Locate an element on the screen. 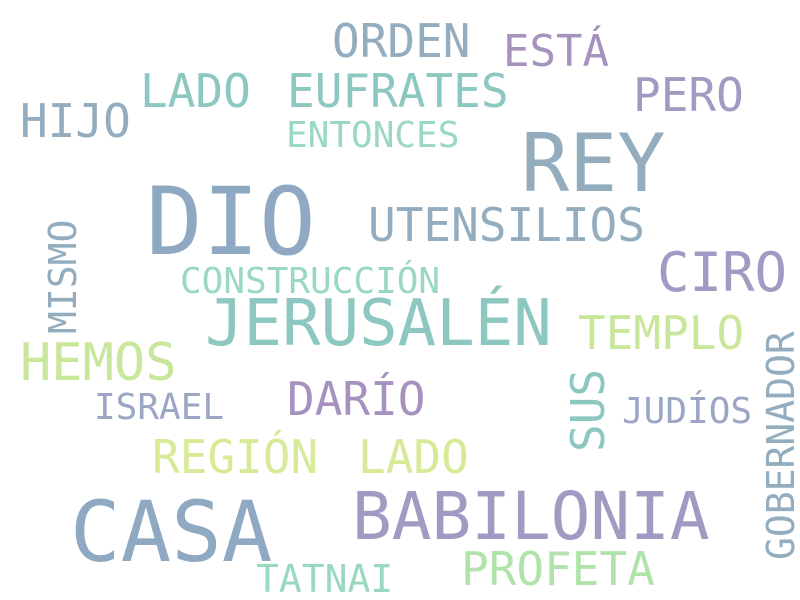 Image resolution: width=800 pixels, height=600 pixels. word-profeta: PROFETA is located at coordinates (558, 569).